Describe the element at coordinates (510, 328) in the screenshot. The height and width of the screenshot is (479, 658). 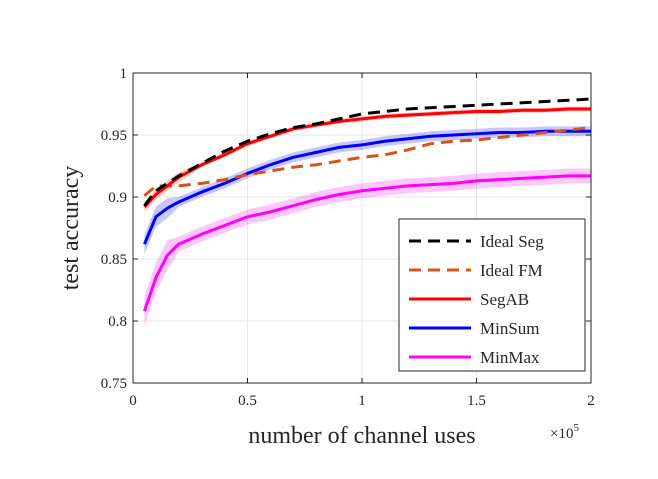
I see `legend-label-minsum: MinSum` at that location.